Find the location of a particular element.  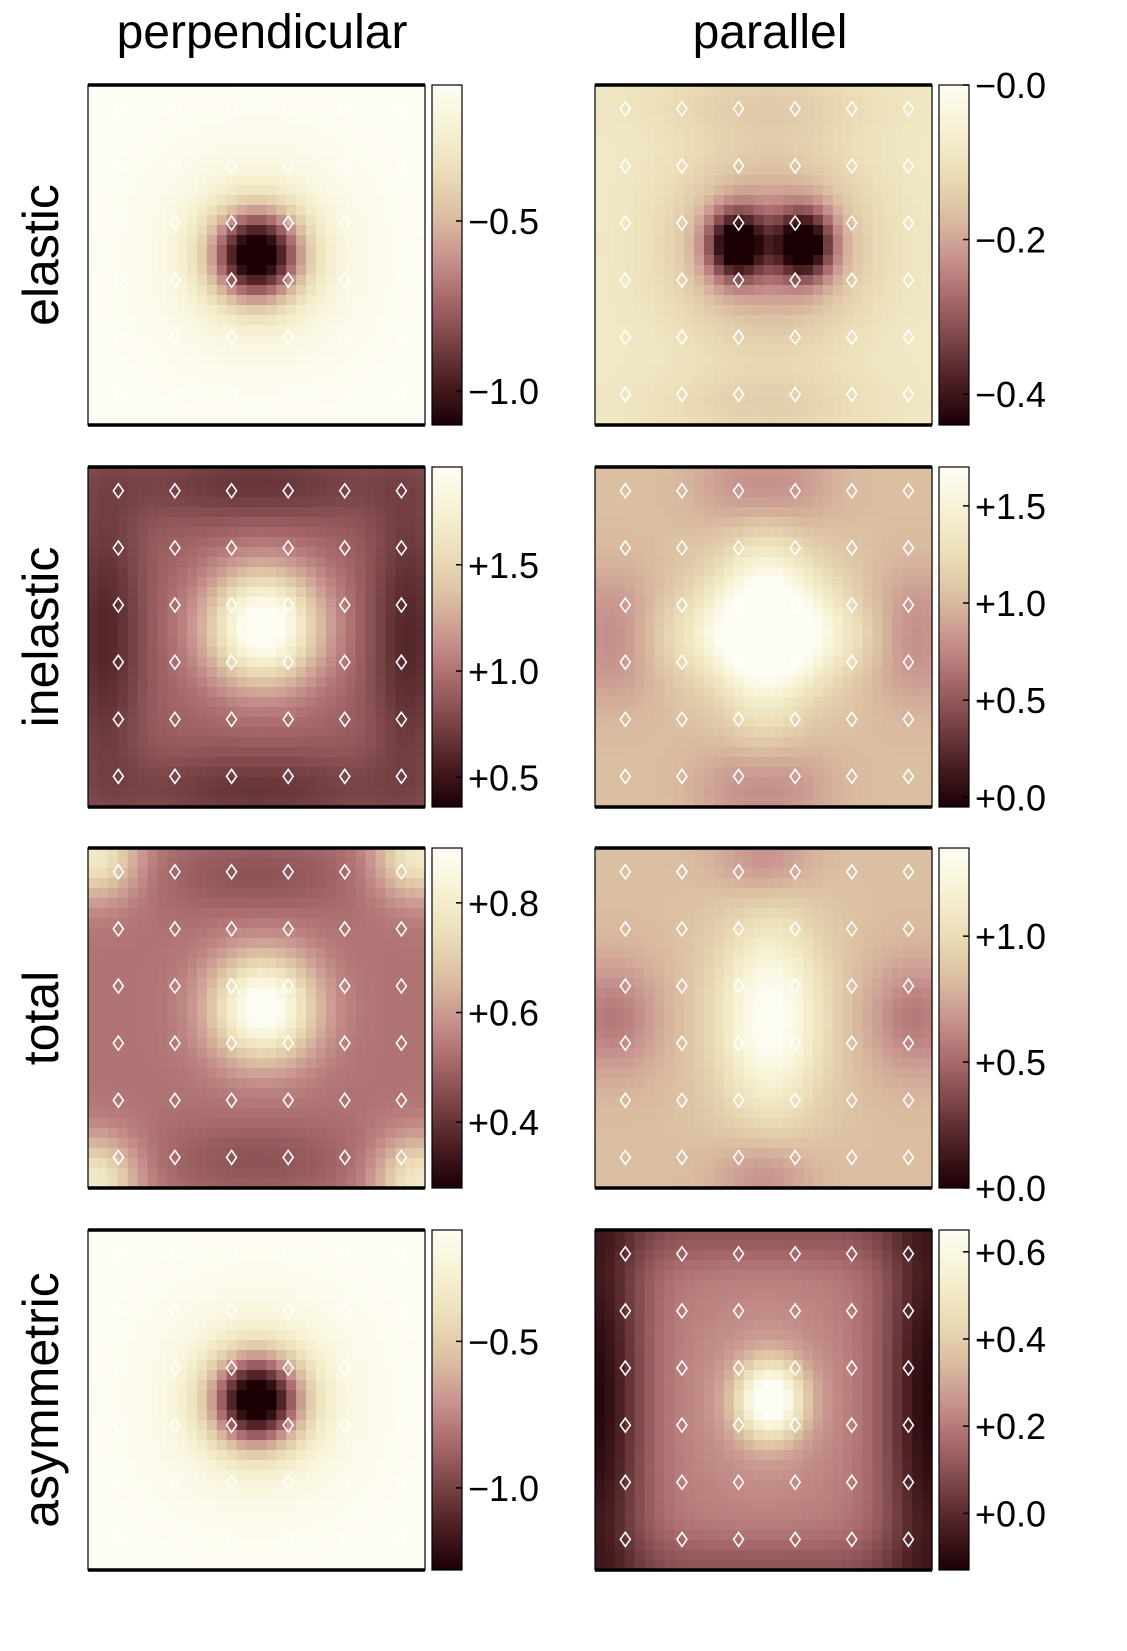

heatmap-total-perpendicular is located at coordinates (256, 1018).